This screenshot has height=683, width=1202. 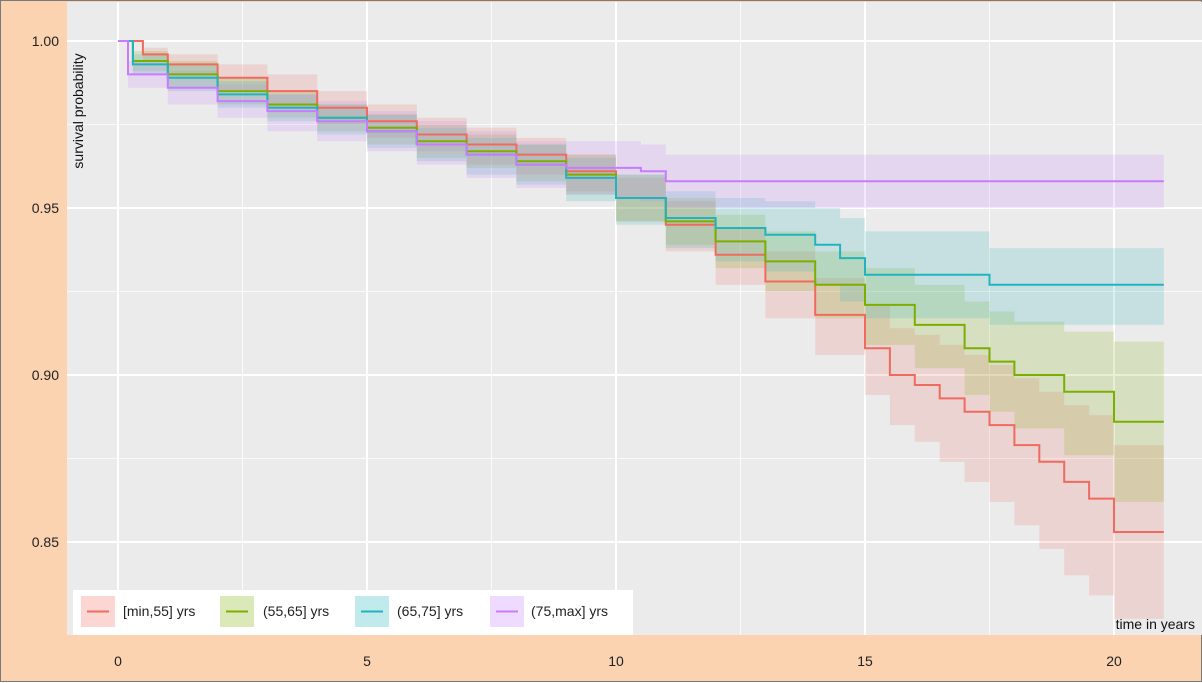 What do you see at coordinates (159, 611) in the screenshot?
I see `legend-label-0: [min,55] yrs` at bounding box center [159, 611].